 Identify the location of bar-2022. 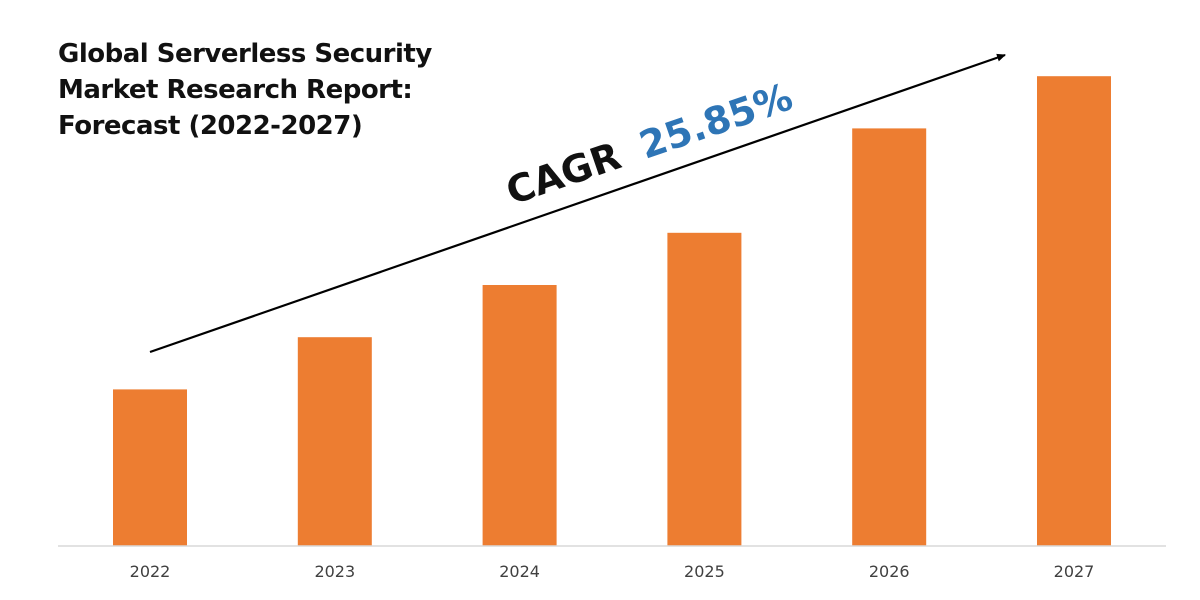
(150, 467).